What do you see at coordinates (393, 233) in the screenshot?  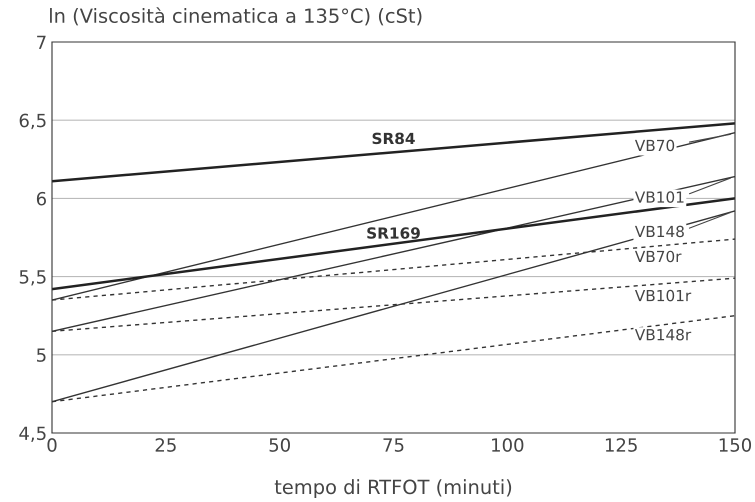 I see `series-label: SR169` at bounding box center [393, 233].